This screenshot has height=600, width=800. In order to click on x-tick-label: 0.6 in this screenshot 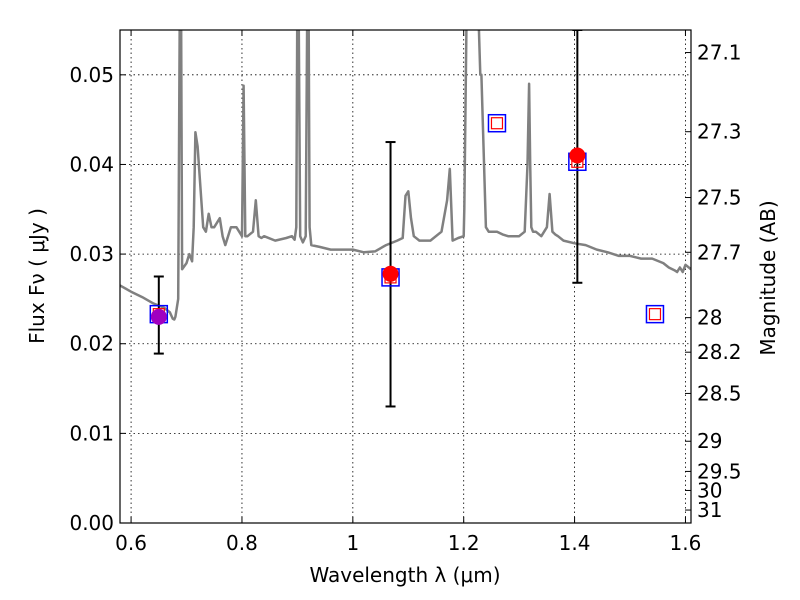, I will do `click(131, 543)`.